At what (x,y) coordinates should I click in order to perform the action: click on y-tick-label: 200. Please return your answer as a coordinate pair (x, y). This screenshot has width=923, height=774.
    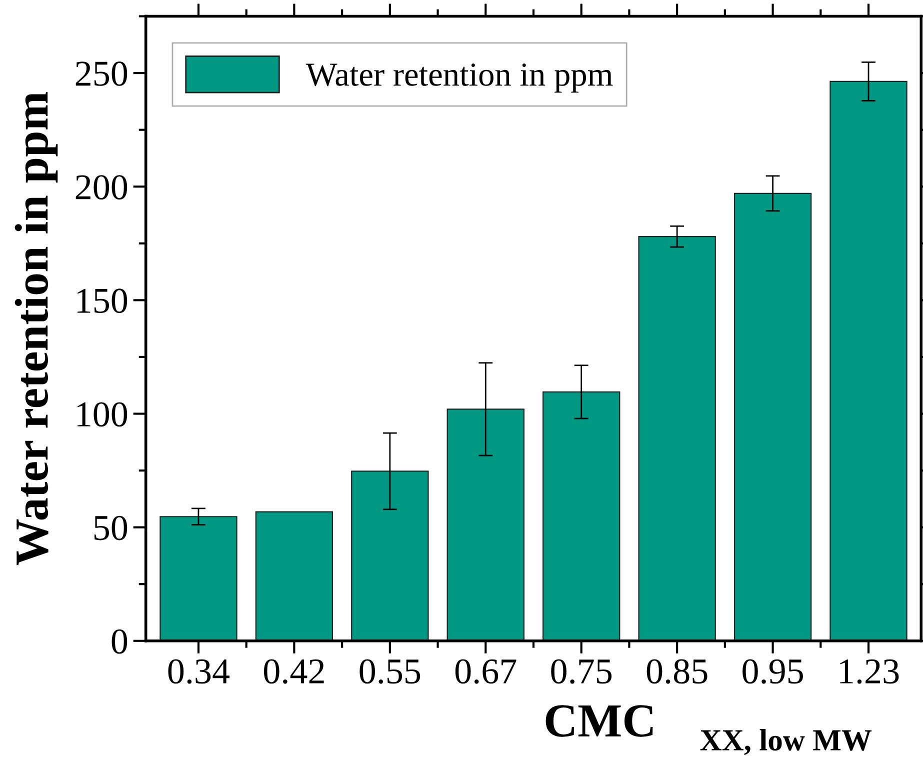
    Looking at the image, I should click on (102, 187).